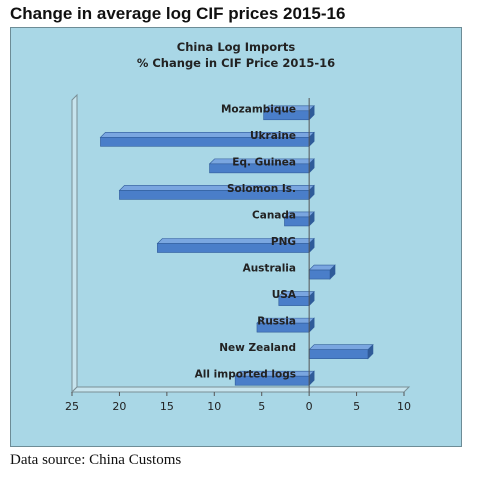 The height and width of the screenshot is (479, 479). Describe the element at coordinates (96, 460) in the screenshot. I see `source-note: Data source: China Customs` at that location.